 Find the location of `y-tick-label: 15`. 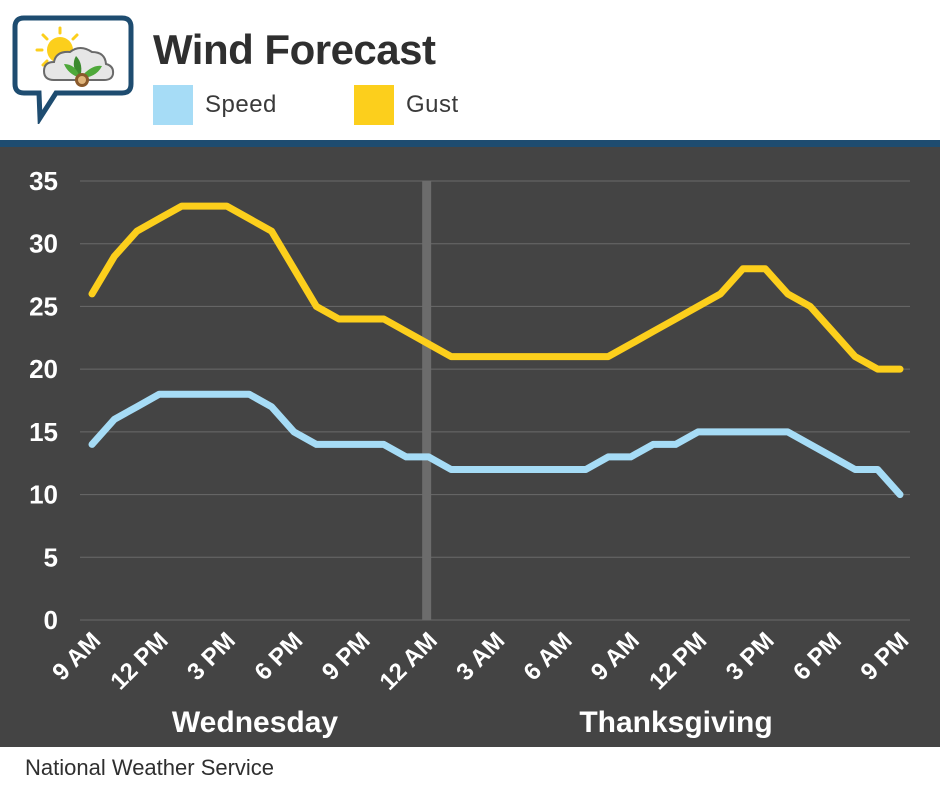

y-tick-label: 15 is located at coordinates (43, 432).